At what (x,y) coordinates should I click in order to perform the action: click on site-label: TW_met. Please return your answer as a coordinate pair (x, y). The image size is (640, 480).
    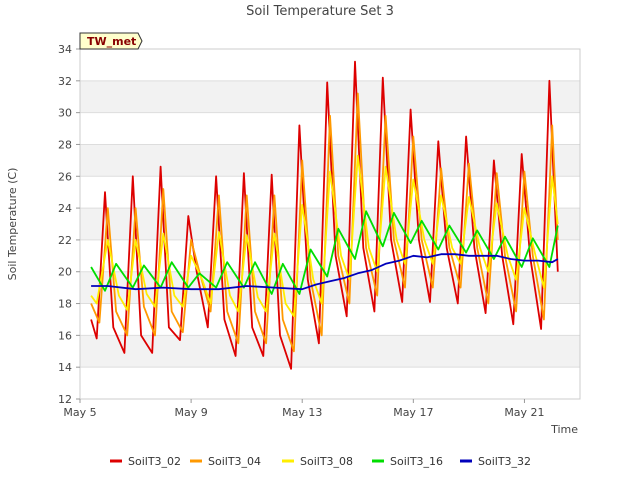
    Looking at the image, I should click on (111, 41).